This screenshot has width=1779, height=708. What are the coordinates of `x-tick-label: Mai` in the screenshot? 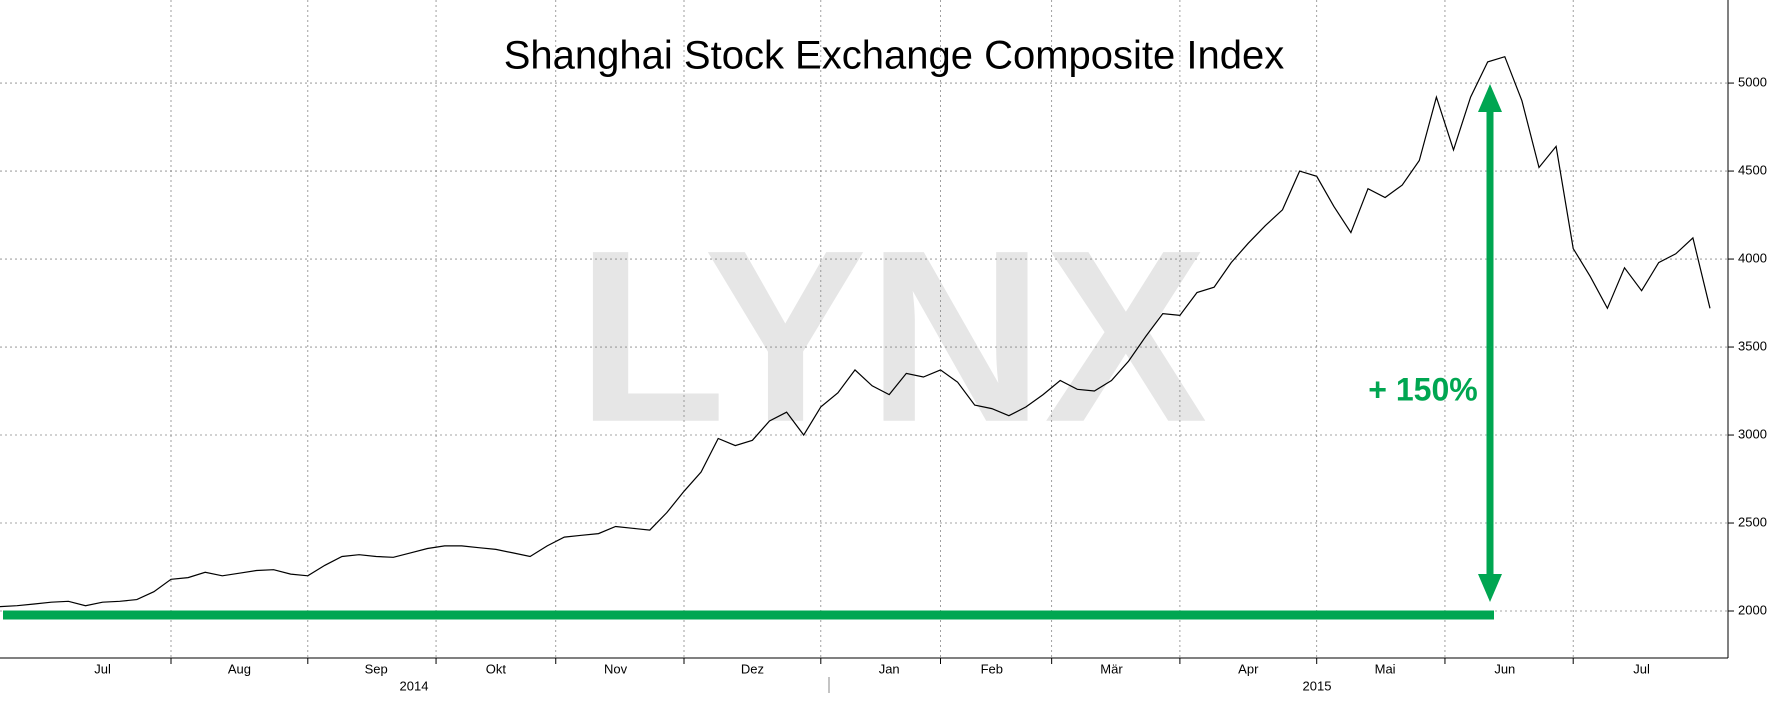 It's located at (1385, 668).